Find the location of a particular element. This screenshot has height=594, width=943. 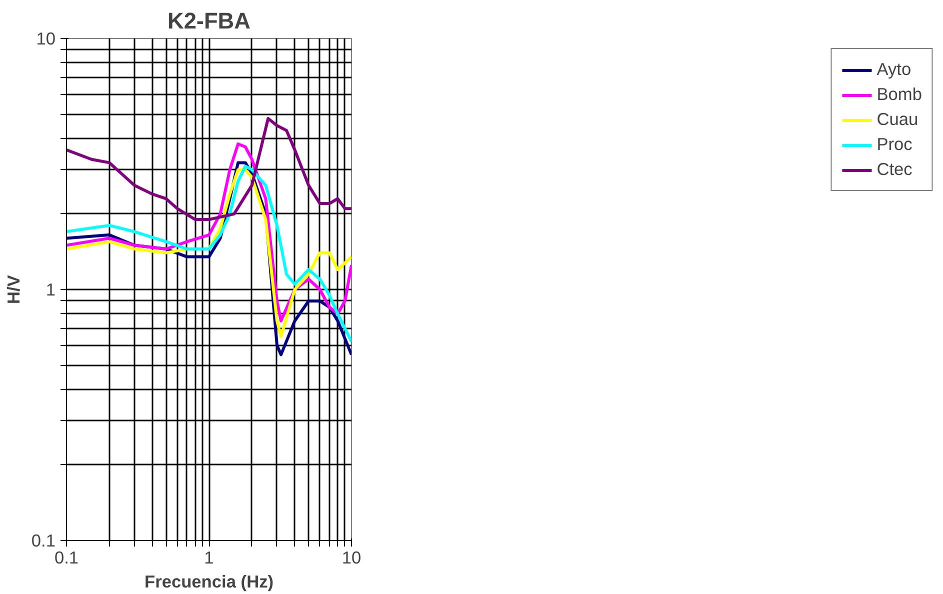

legend-label: Ctec is located at coordinates (894, 169).